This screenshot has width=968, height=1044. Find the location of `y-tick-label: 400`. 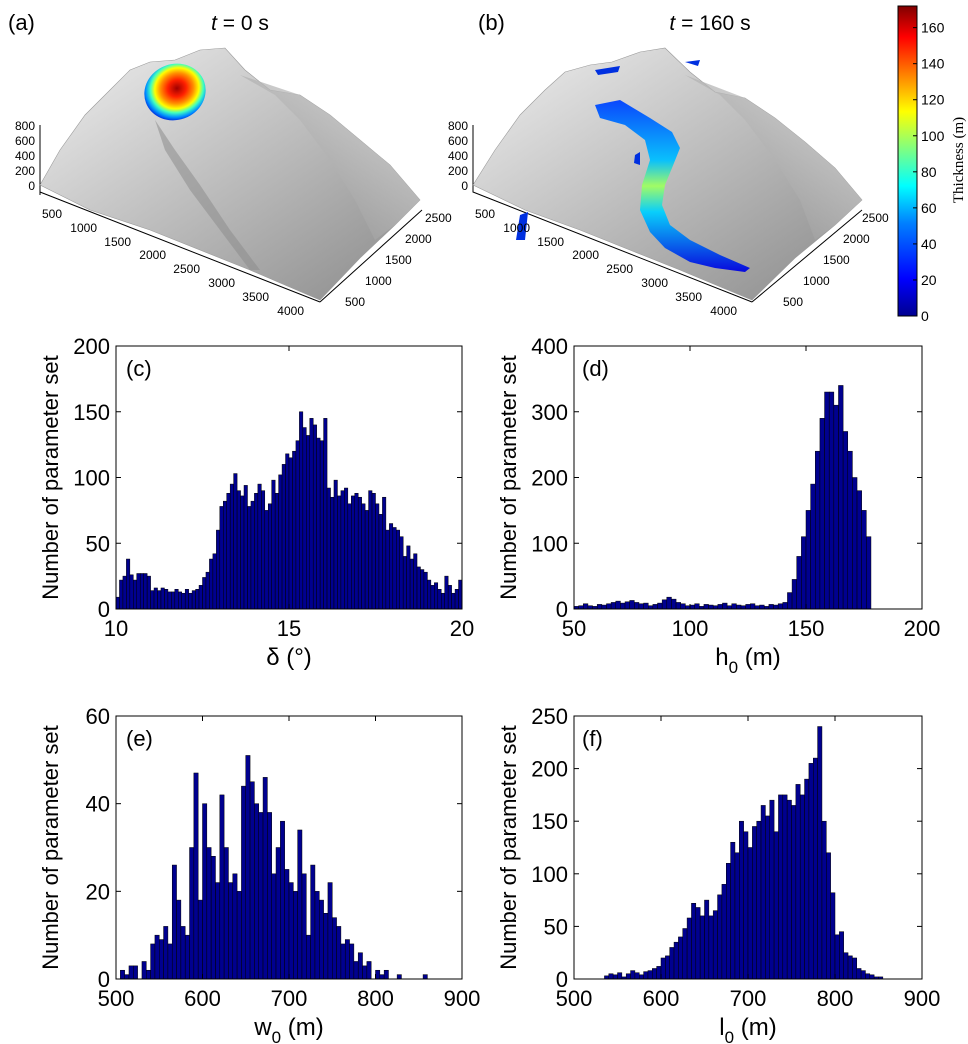

y-tick-label: 400 is located at coordinates (549, 346).